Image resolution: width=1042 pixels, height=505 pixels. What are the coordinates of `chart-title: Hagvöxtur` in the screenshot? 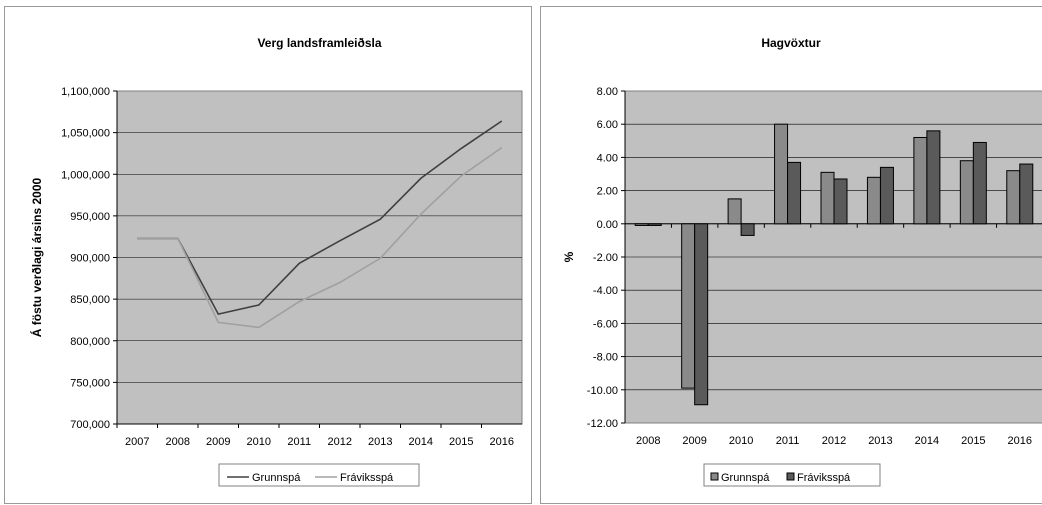 It's located at (791, 43).